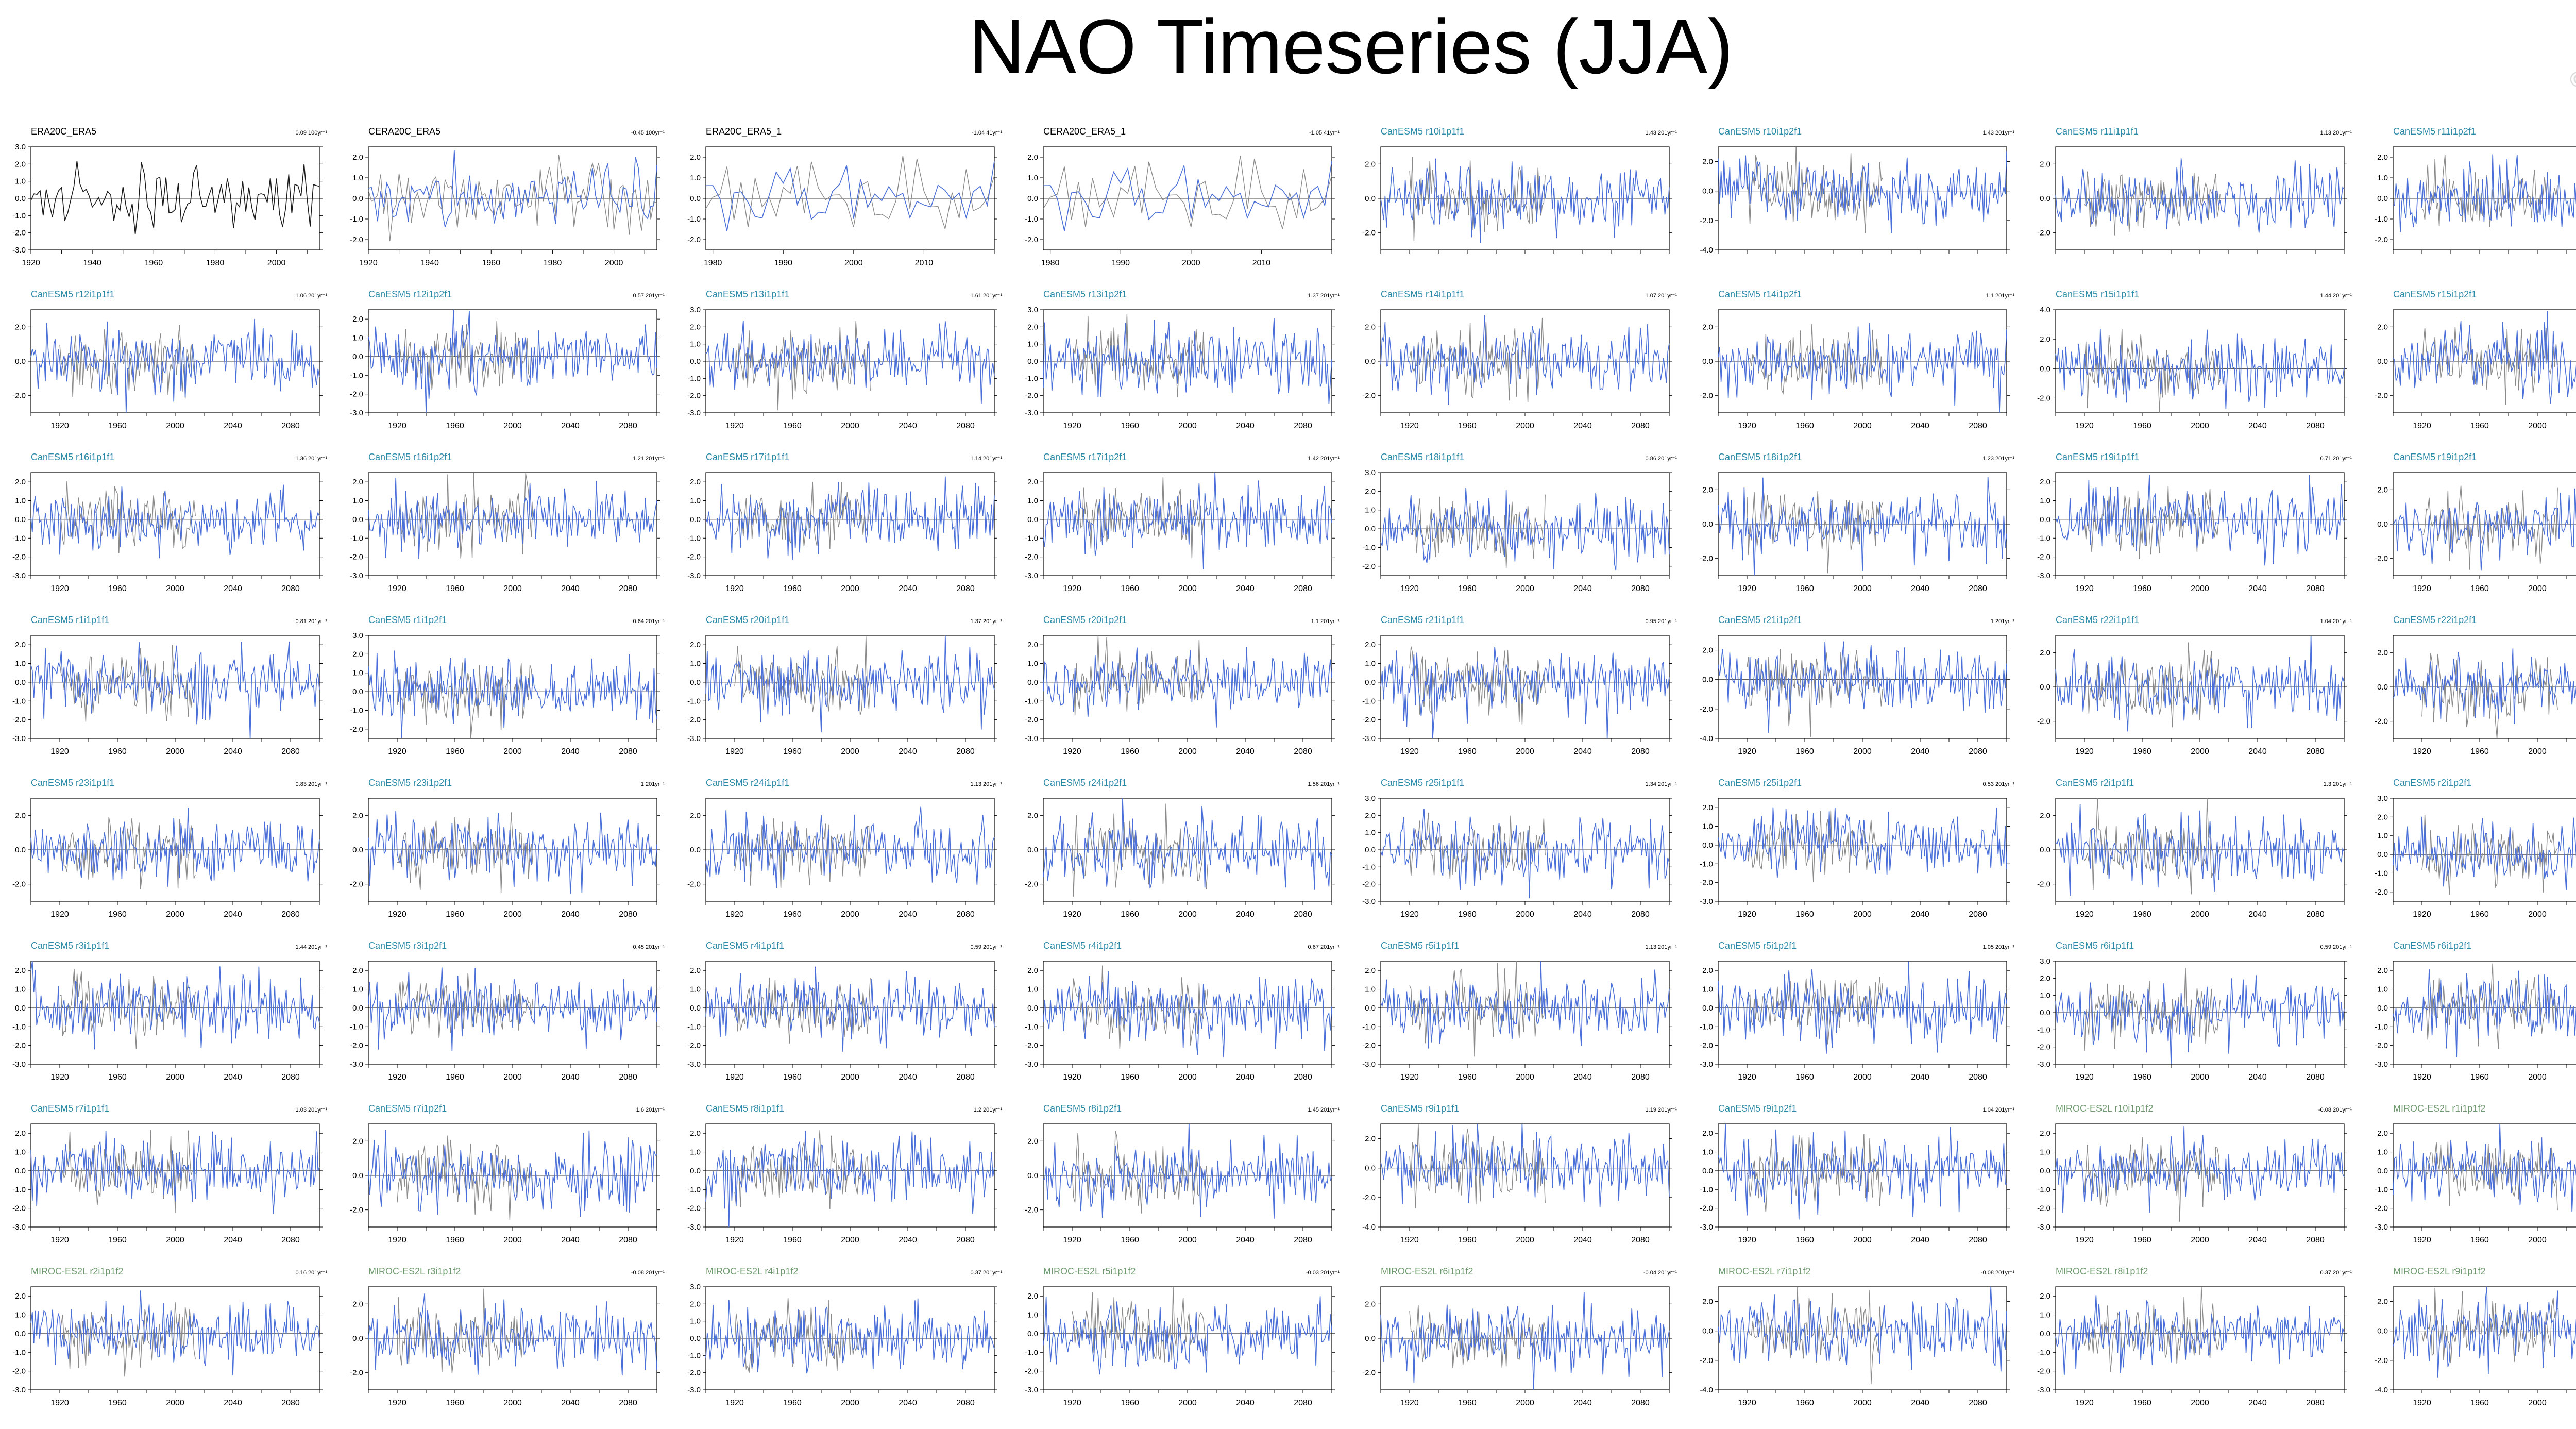 The height and width of the screenshot is (1429, 2576). What do you see at coordinates (1998, 947) in the screenshot?
I see `panel-trend-label: 1.05 201yr⁻¹` at bounding box center [1998, 947].